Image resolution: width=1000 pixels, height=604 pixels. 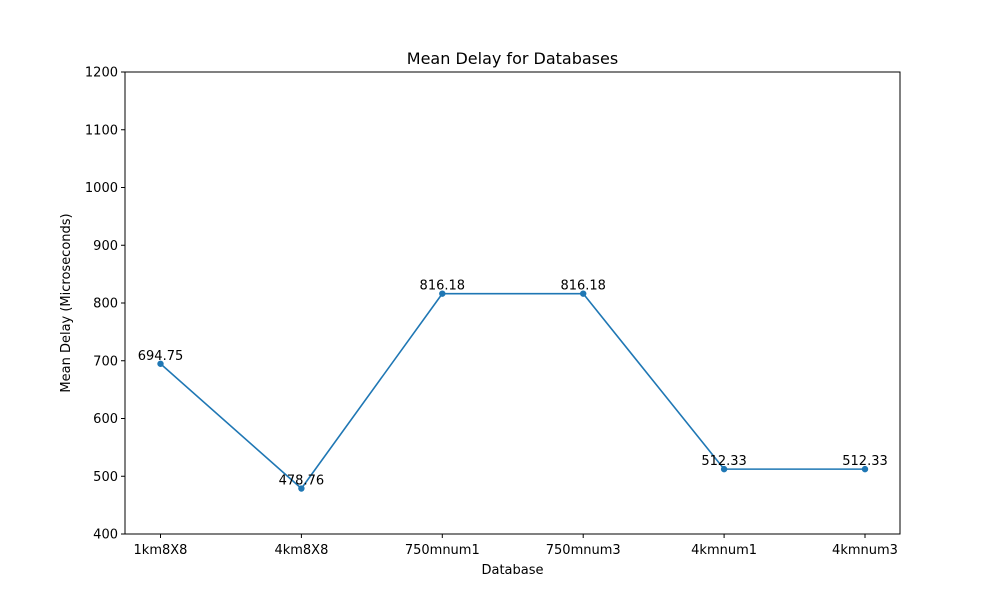 I want to click on y-tick-label: 600, so click(x=105, y=419).